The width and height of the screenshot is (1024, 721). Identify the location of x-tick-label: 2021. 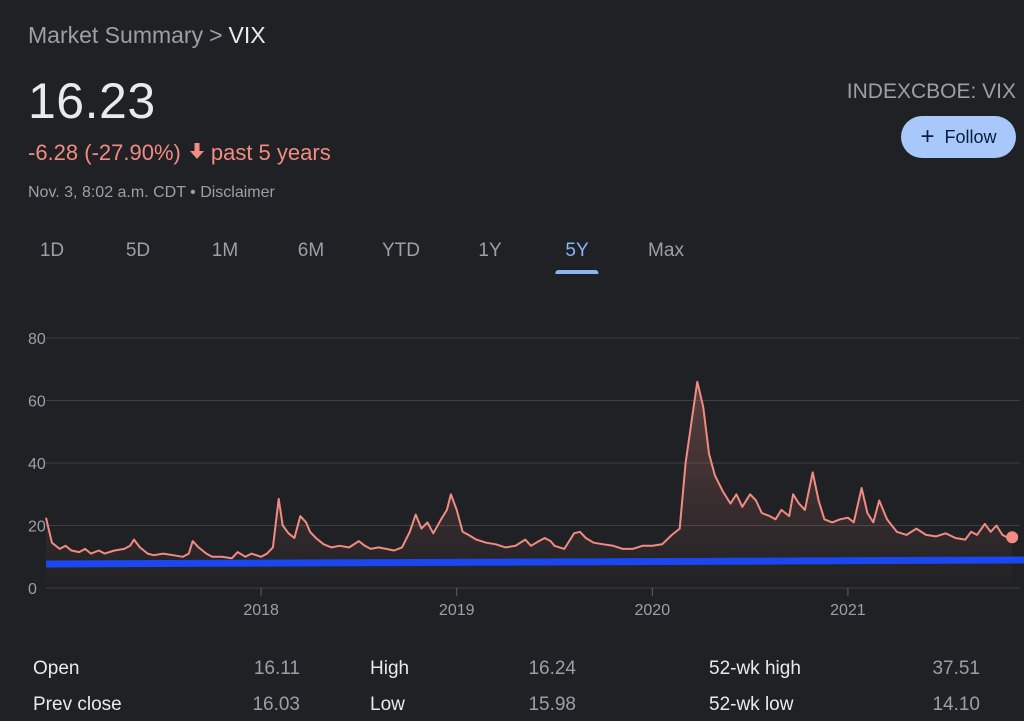
(848, 610).